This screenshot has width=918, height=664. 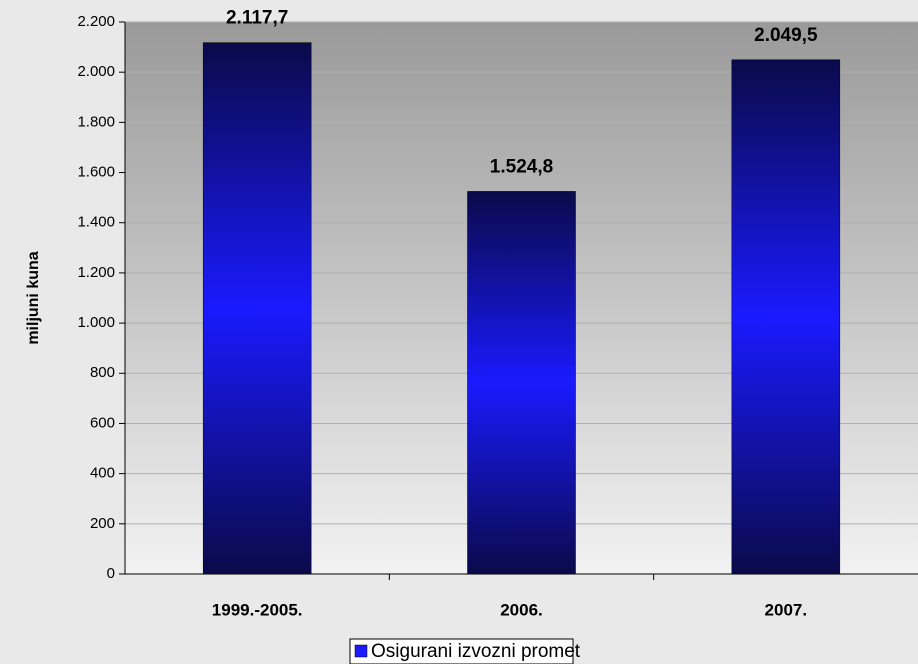 What do you see at coordinates (476, 651) in the screenshot?
I see `legend-label: Osigurani izvozni promet` at bounding box center [476, 651].